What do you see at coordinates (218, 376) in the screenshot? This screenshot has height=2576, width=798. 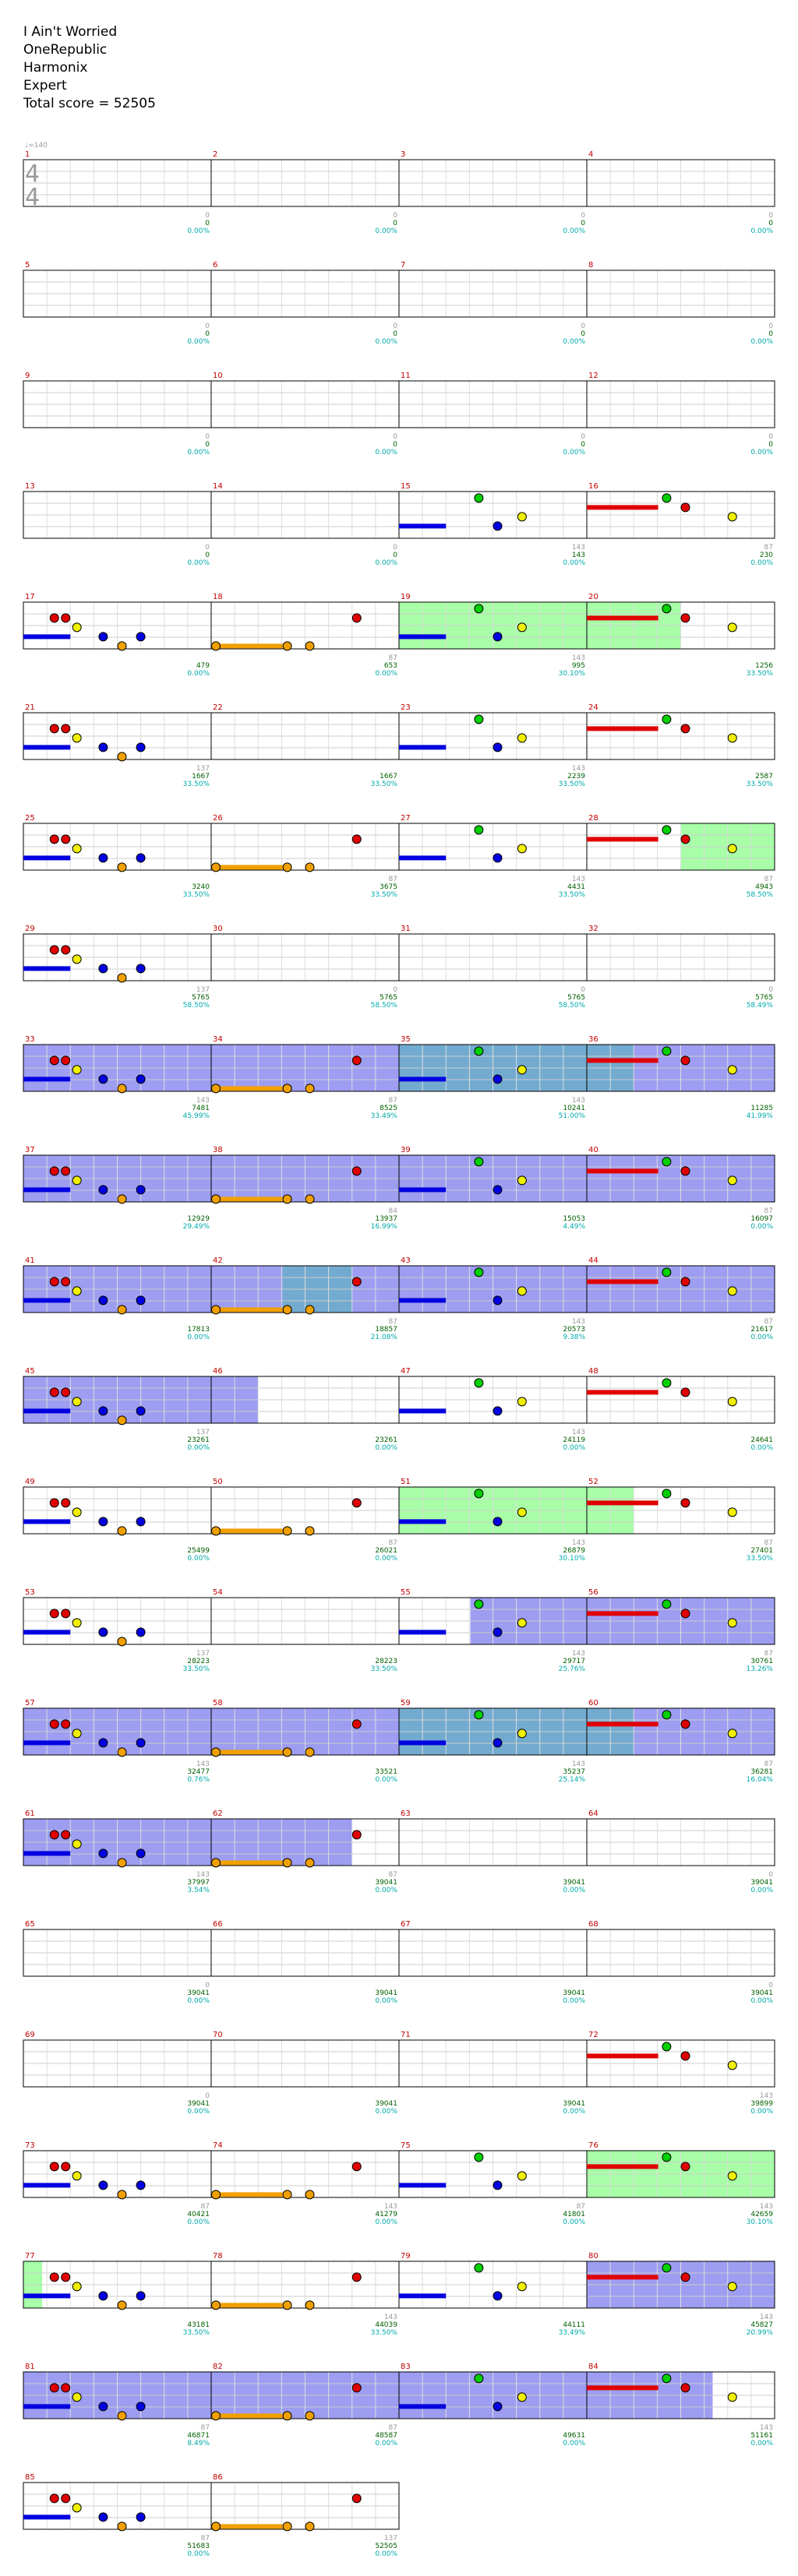 I see `measure-number: 10` at bounding box center [218, 376].